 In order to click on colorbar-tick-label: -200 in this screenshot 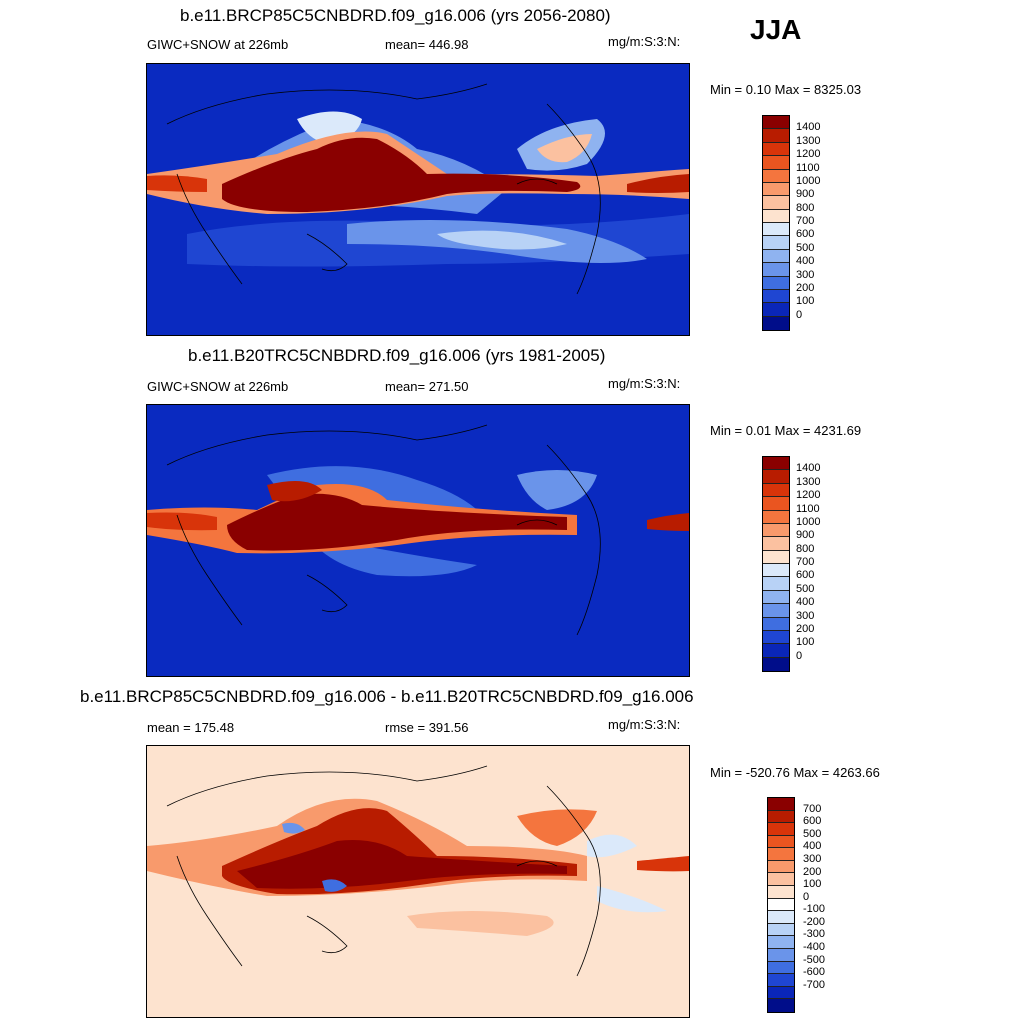, I will do `click(814, 921)`.